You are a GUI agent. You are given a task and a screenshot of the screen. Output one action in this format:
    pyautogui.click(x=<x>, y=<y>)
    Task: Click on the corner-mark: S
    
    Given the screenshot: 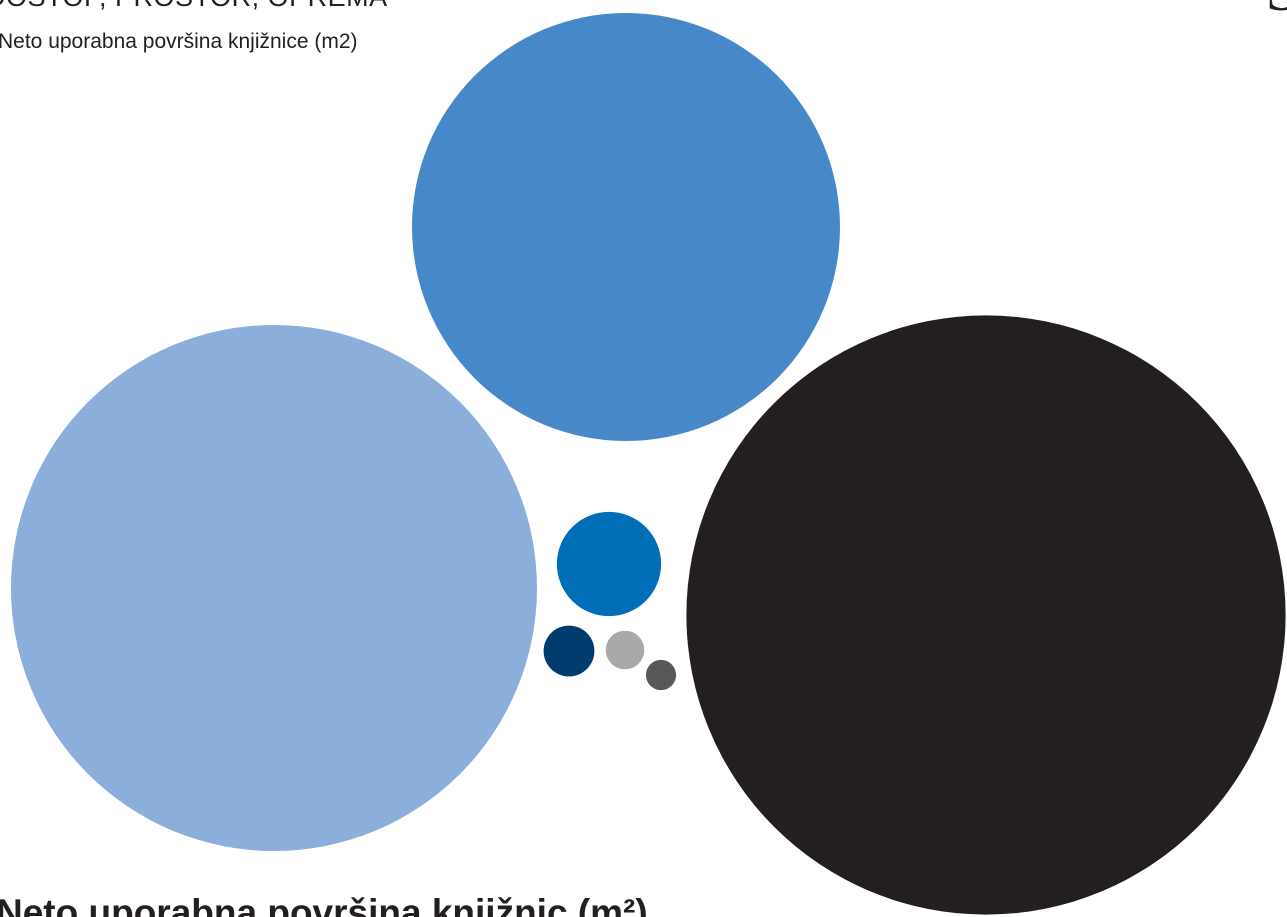 What is the action you would take?
    pyautogui.click(x=1276, y=12)
    